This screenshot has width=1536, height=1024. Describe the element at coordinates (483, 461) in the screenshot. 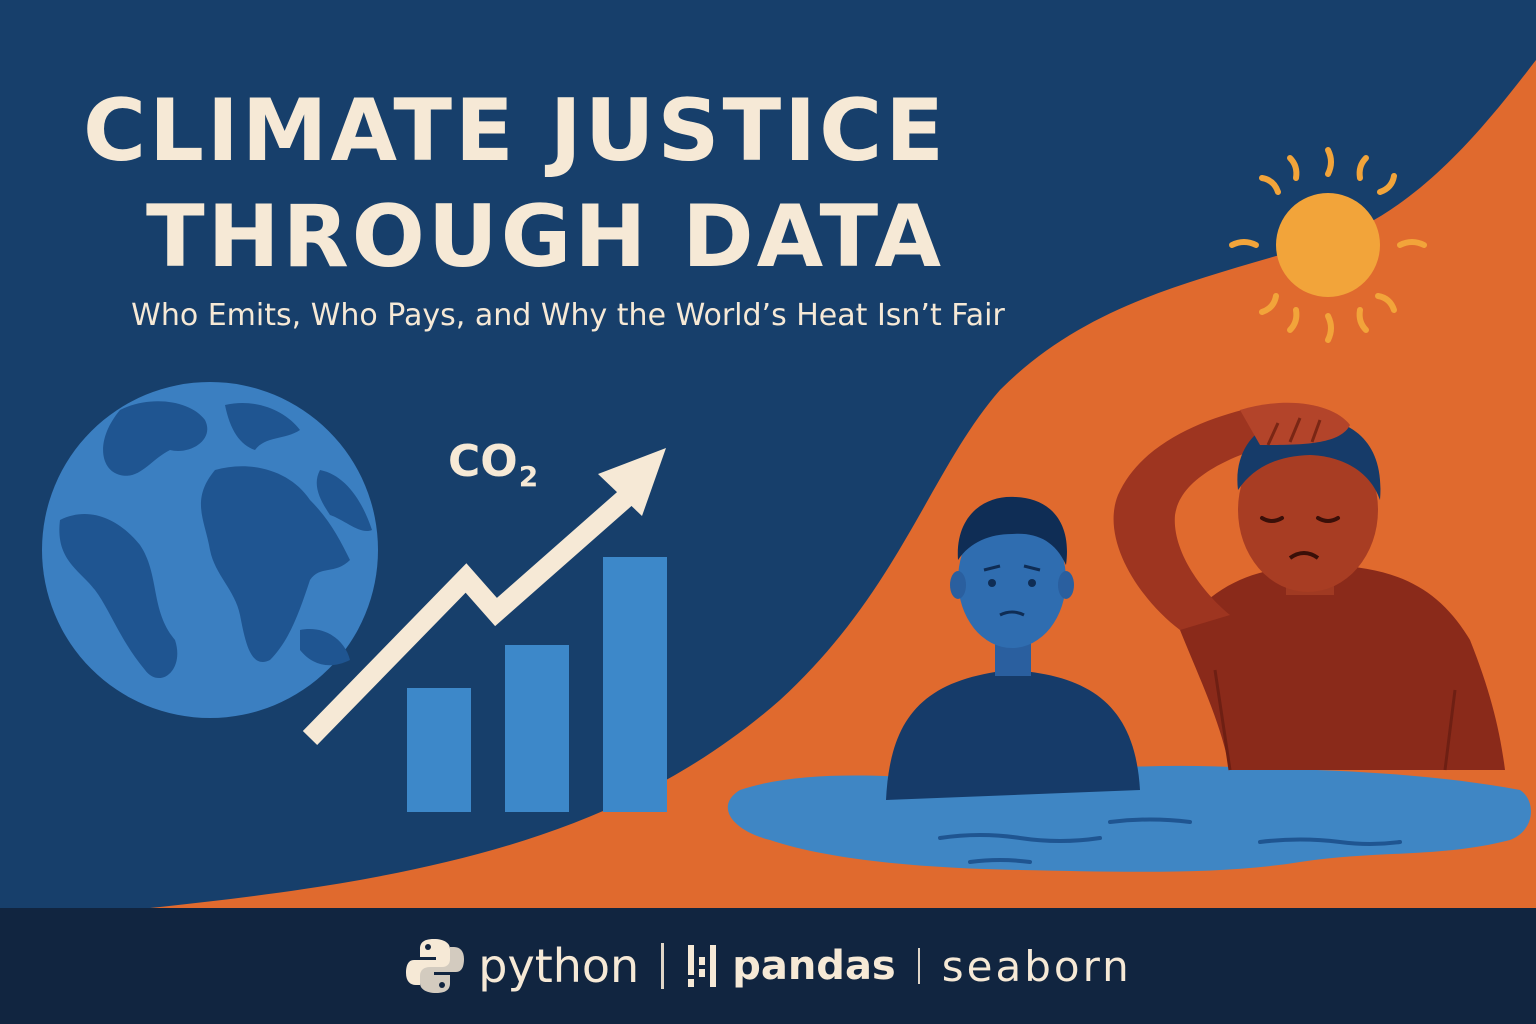

I see `co2-main: CO` at that location.